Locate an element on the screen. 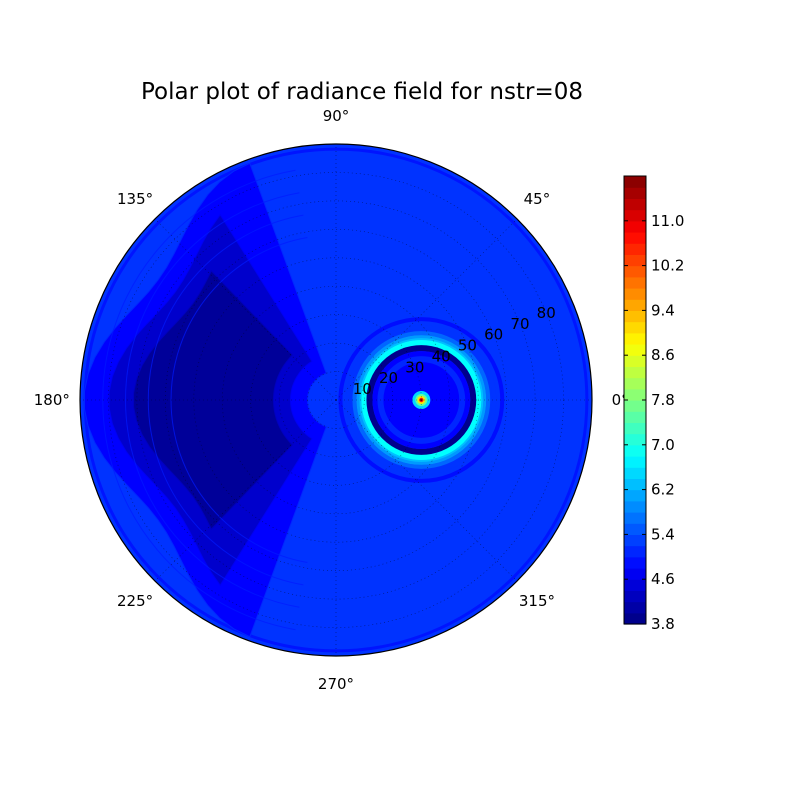  colorbar-tick-label: 7.0 is located at coordinates (663, 445).